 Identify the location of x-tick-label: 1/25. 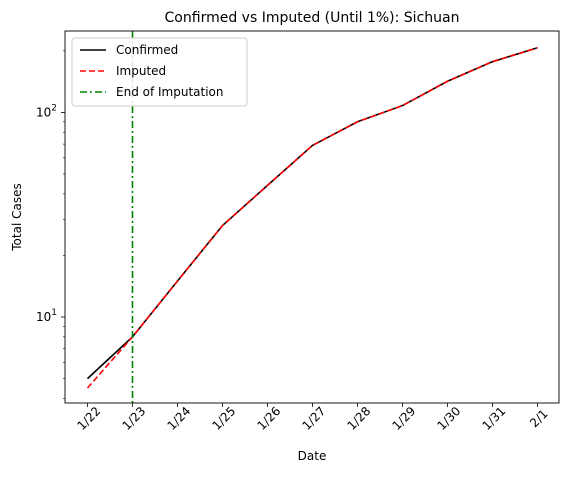
(223, 418).